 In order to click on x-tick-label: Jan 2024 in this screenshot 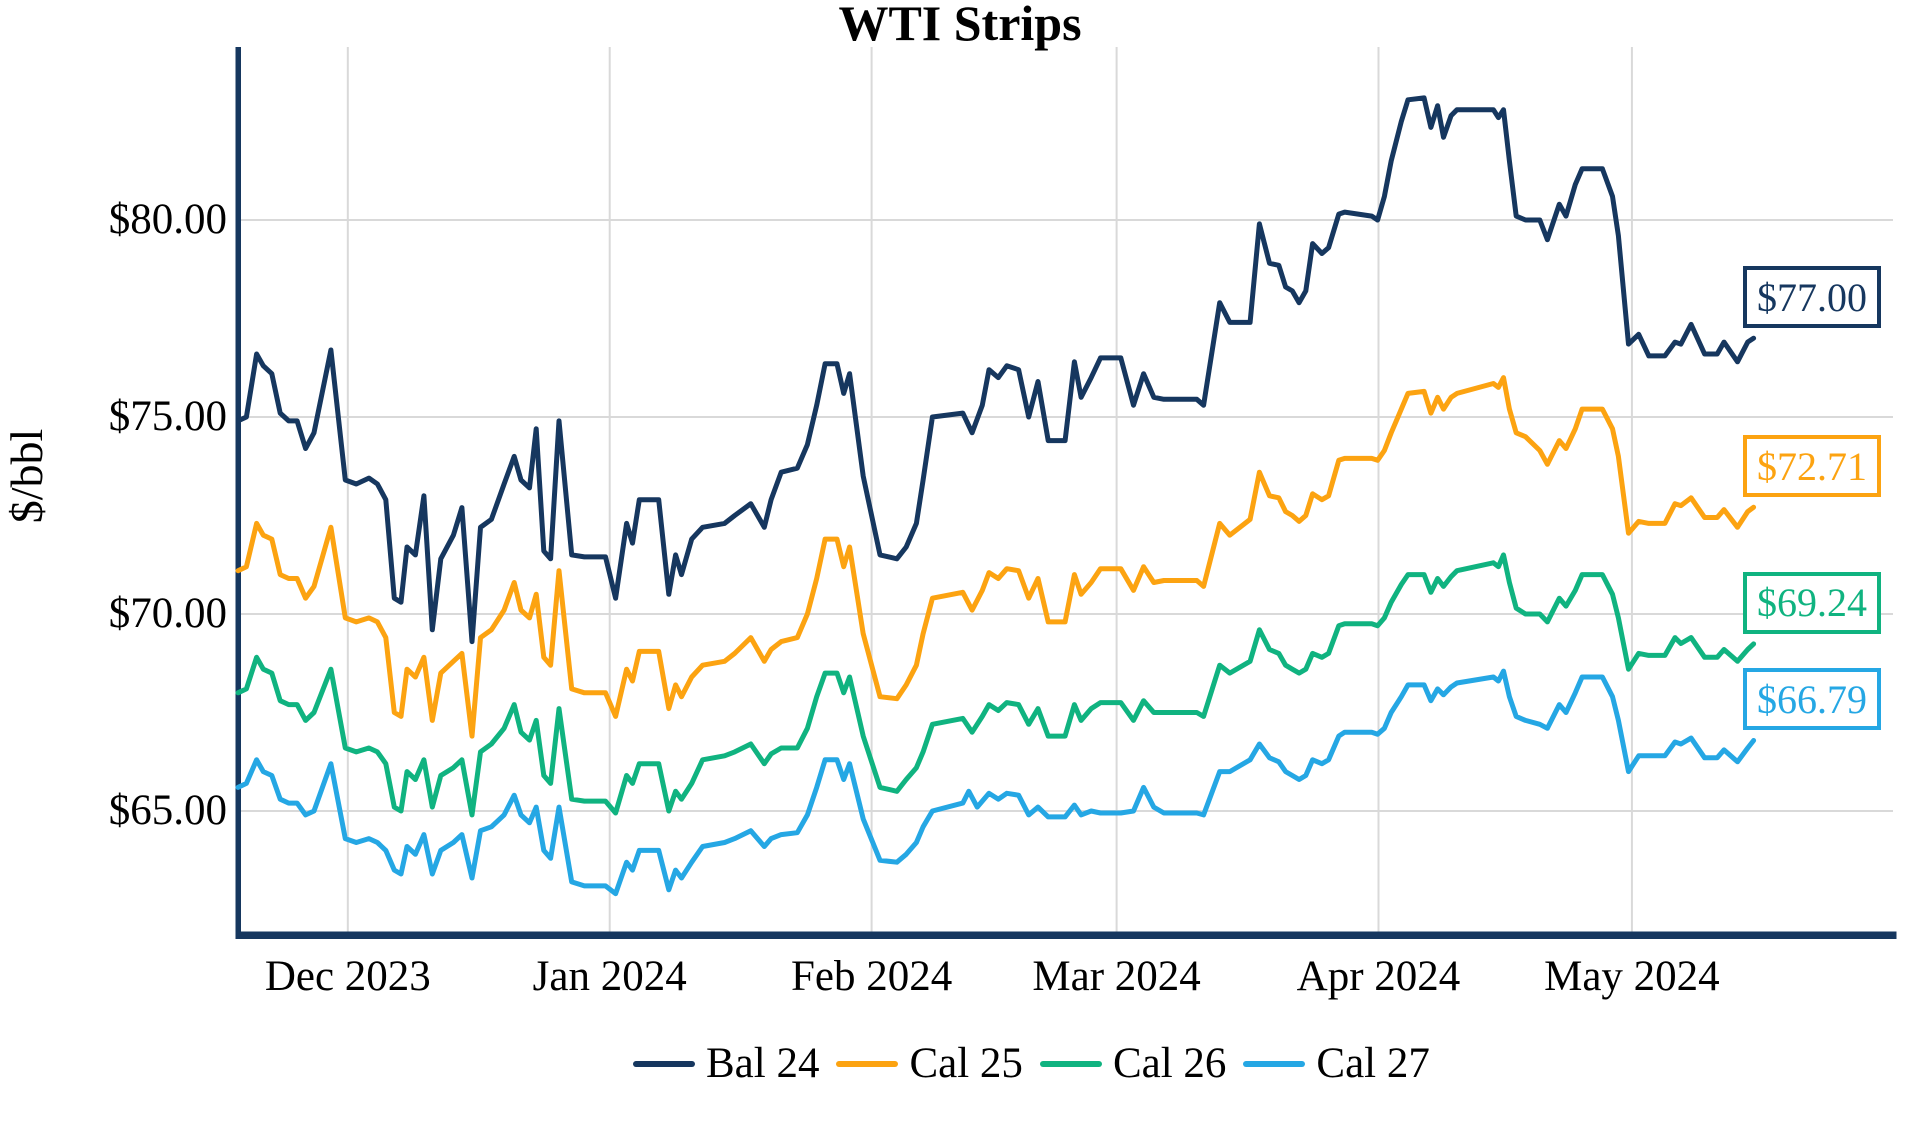, I will do `click(609, 976)`.